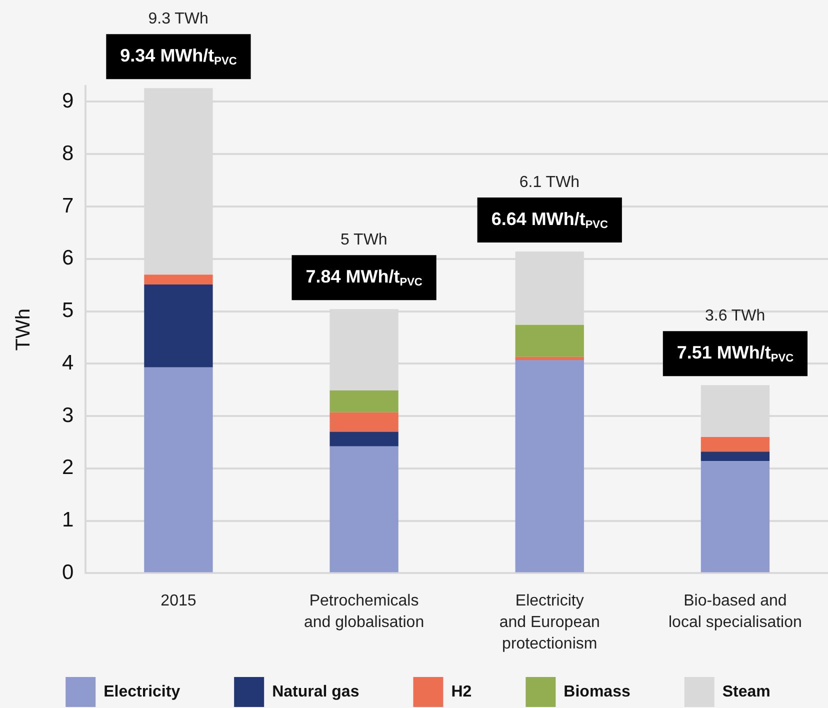  Describe the element at coordinates (68, 101) in the screenshot. I see `y-tick-label: 9` at that location.